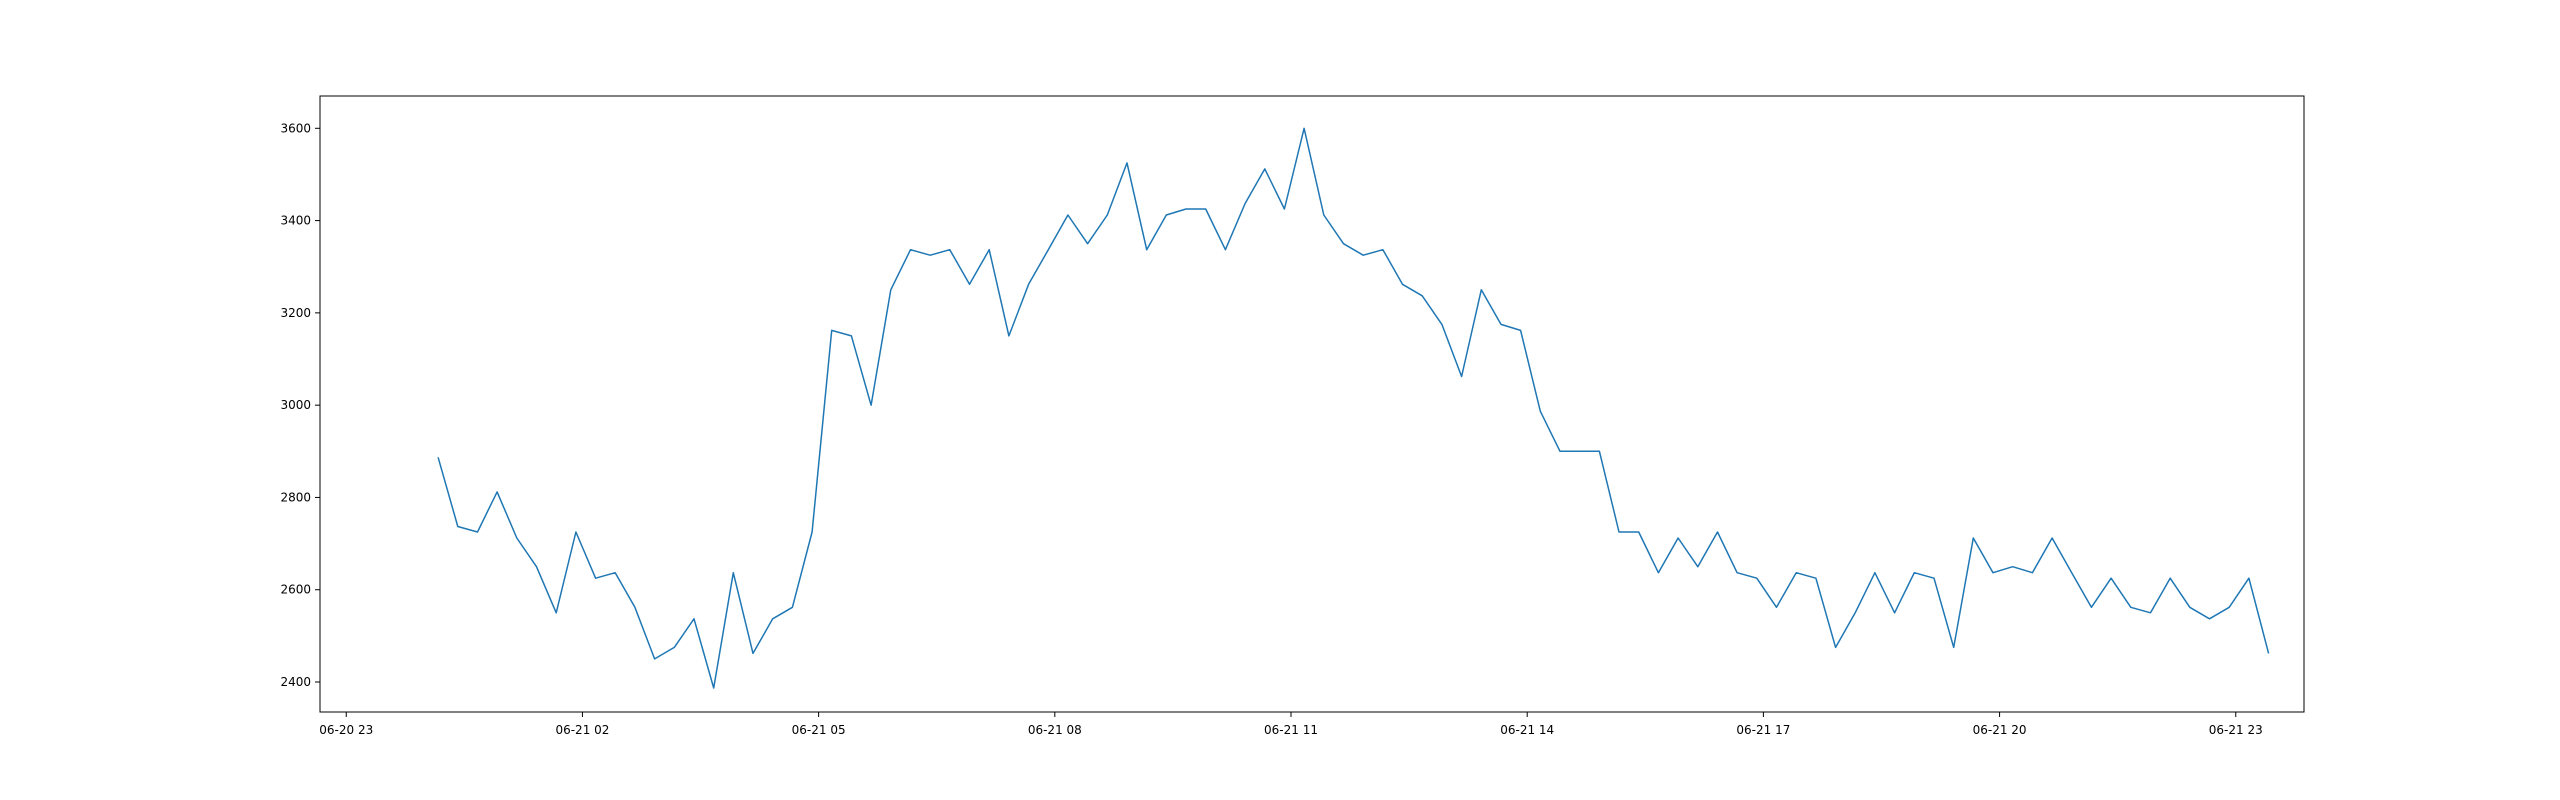  What do you see at coordinates (1527, 730) in the screenshot?
I see `x-tick-label: 06-21 14` at bounding box center [1527, 730].